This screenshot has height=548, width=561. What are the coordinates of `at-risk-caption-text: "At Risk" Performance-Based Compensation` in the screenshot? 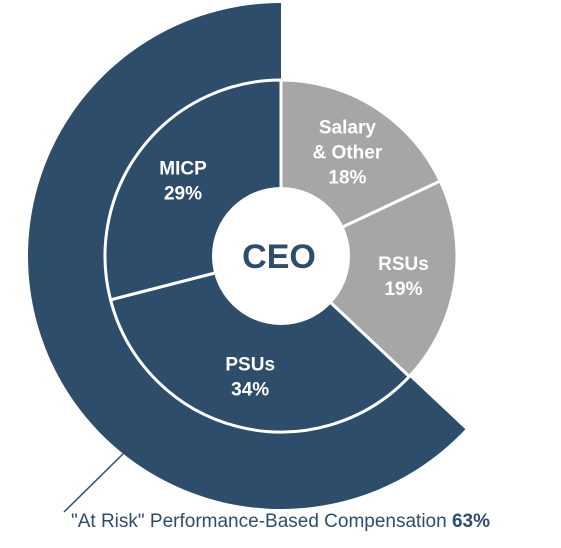 It's located at (258, 521).